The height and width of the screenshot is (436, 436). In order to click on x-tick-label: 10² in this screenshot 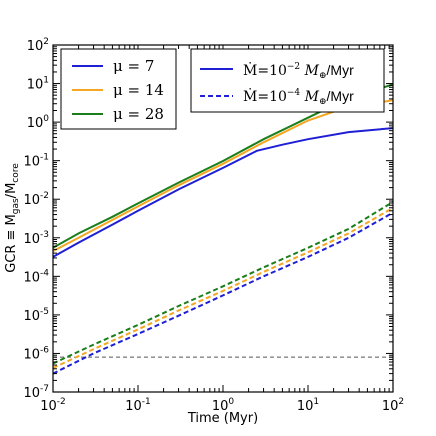, I will do `click(393, 405)`.